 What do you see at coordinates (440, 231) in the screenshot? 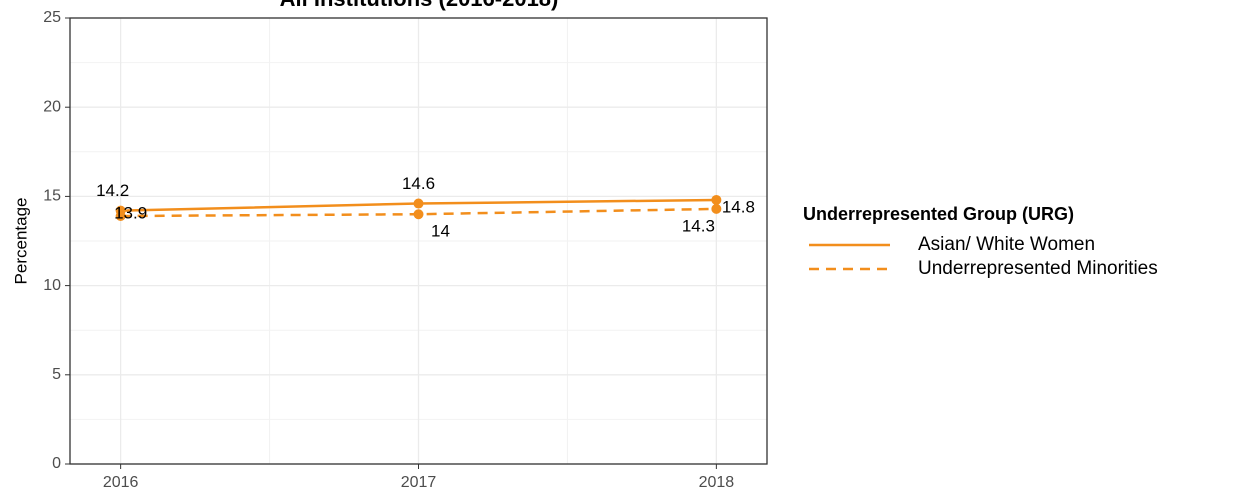
I see `data-label: 14` at bounding box center [440, 231].